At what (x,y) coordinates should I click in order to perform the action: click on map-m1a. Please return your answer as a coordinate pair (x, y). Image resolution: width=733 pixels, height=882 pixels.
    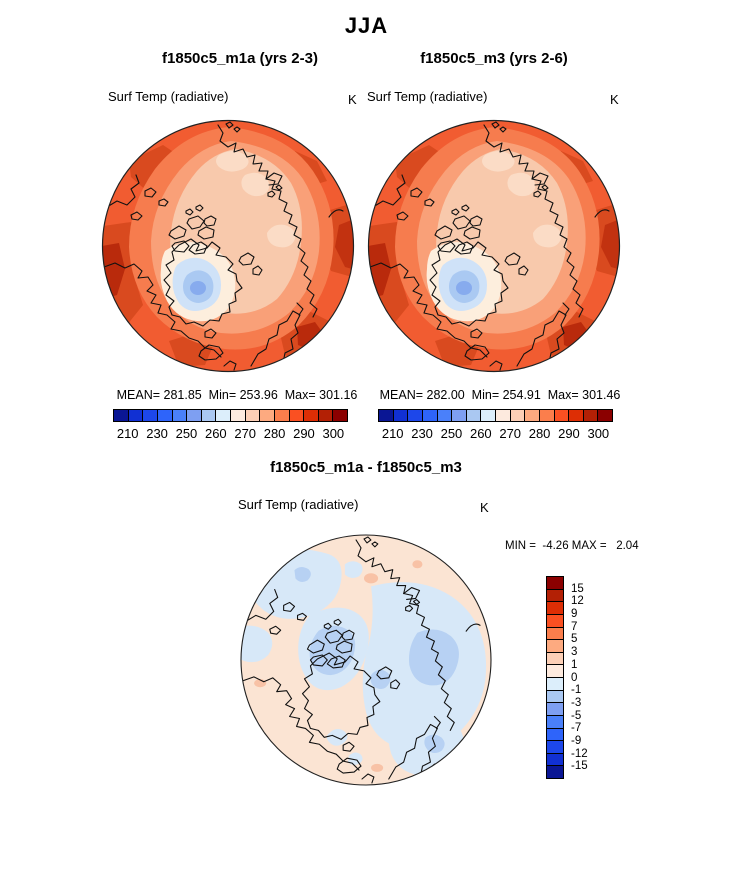
    Looking at the image, I should click on (228, 246).